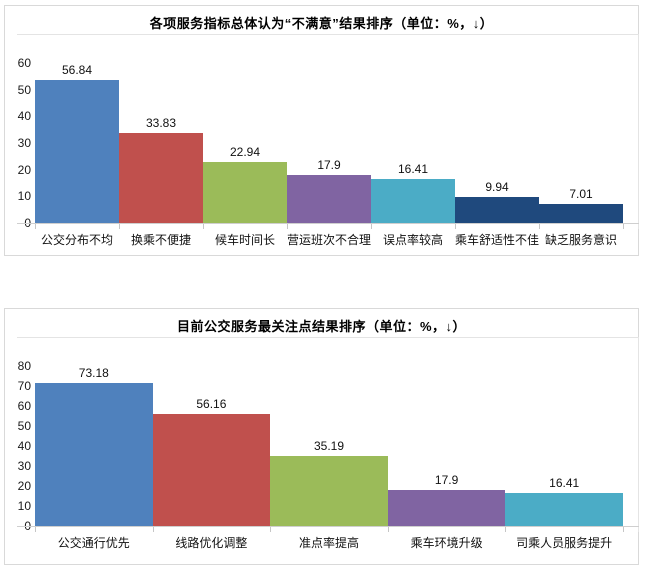 This screenshot has height=569, width=645. What do you see at coordinates (321, 23) in the screenshot?
I see `chart-title: 各项服务指标总体认为“不满意”结果排序（单位：%，↓）` at bounding box center [321, 23].